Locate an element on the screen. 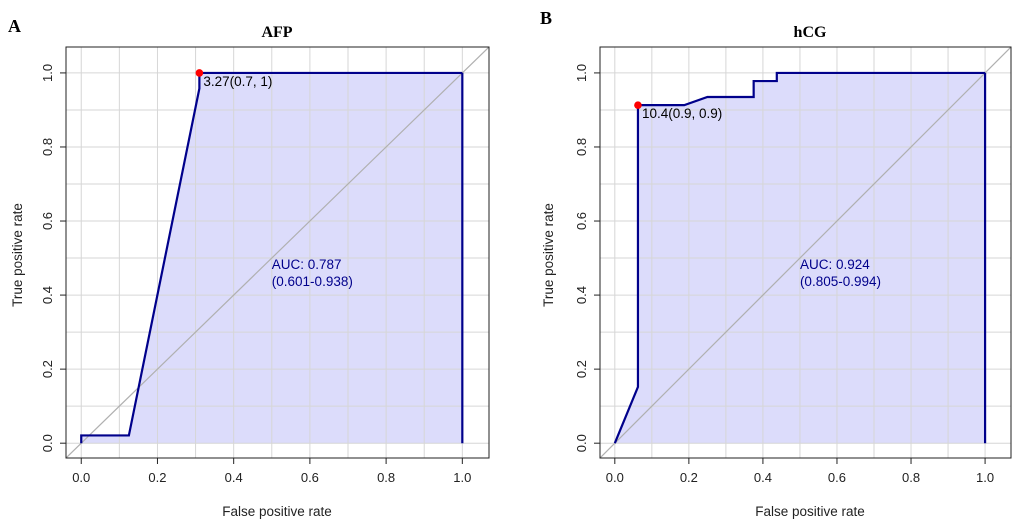 This screenshot has height=523, width=1014. panel-letter-b: B is located at coordinates (546, 18).